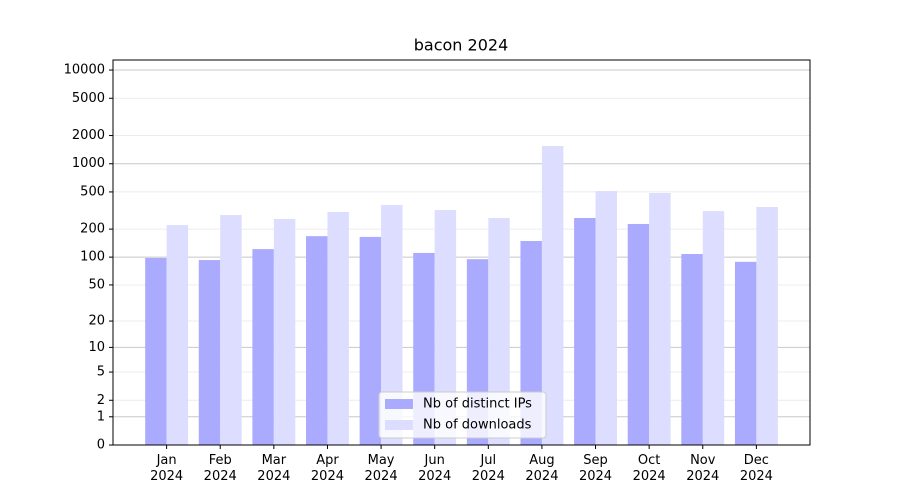  Describe the element at coordinates (101, 416) in the screenshot. I see `y-tick-label: 1` at that location.